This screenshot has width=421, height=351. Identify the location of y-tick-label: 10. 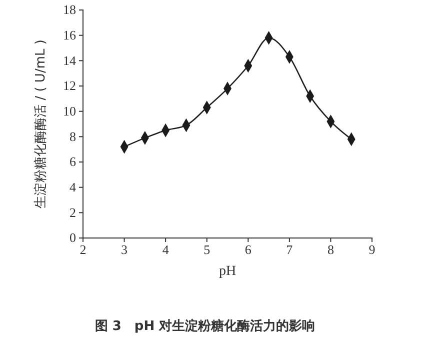
(69, 110).